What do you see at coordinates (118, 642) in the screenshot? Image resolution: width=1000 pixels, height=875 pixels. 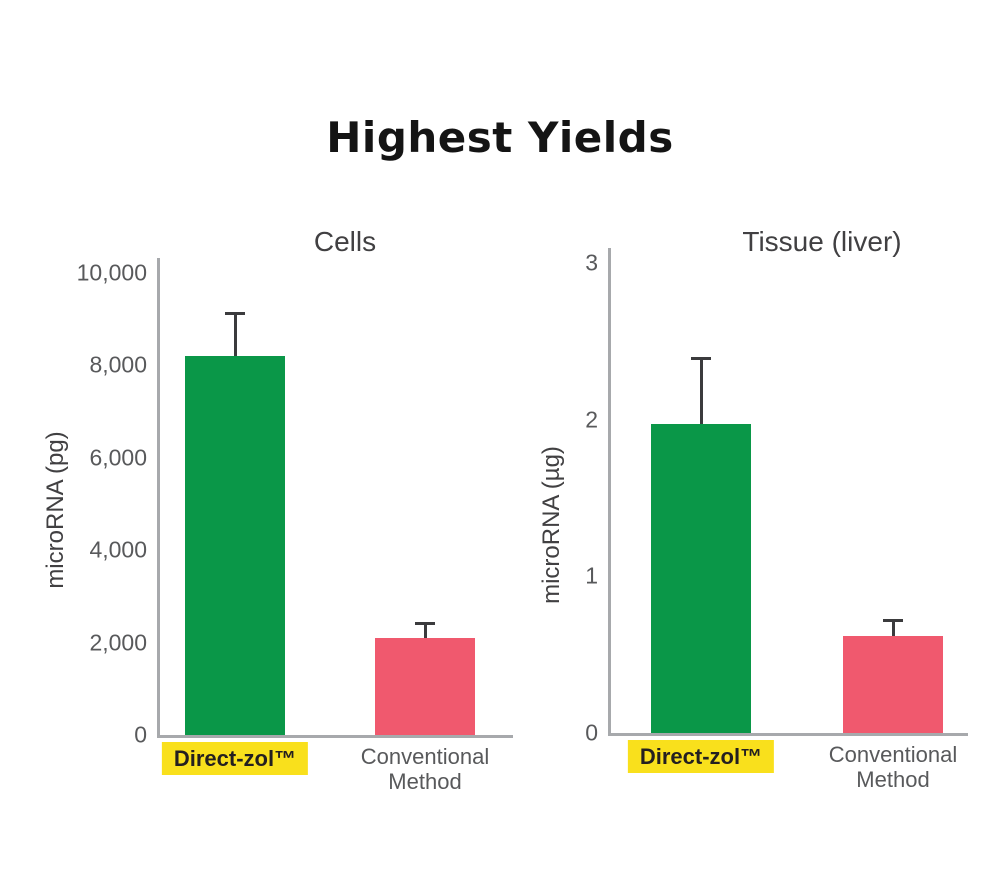 I see `y-tick-label: 2,000` at bounding box center [118, 642].